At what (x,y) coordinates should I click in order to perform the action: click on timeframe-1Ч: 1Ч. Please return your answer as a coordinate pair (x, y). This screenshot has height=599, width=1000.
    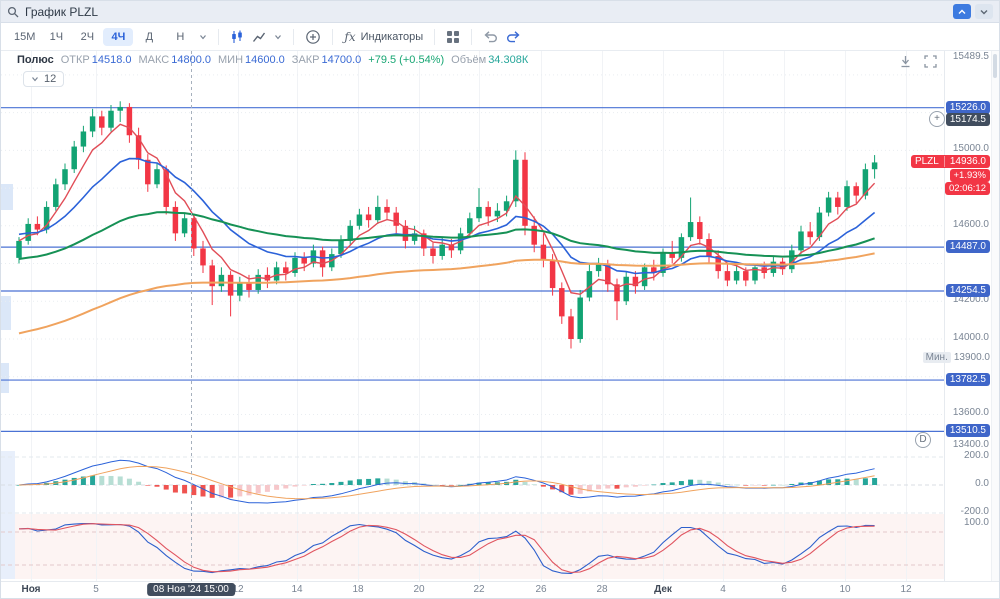
    Looking at the image, I should click on (56, 36).